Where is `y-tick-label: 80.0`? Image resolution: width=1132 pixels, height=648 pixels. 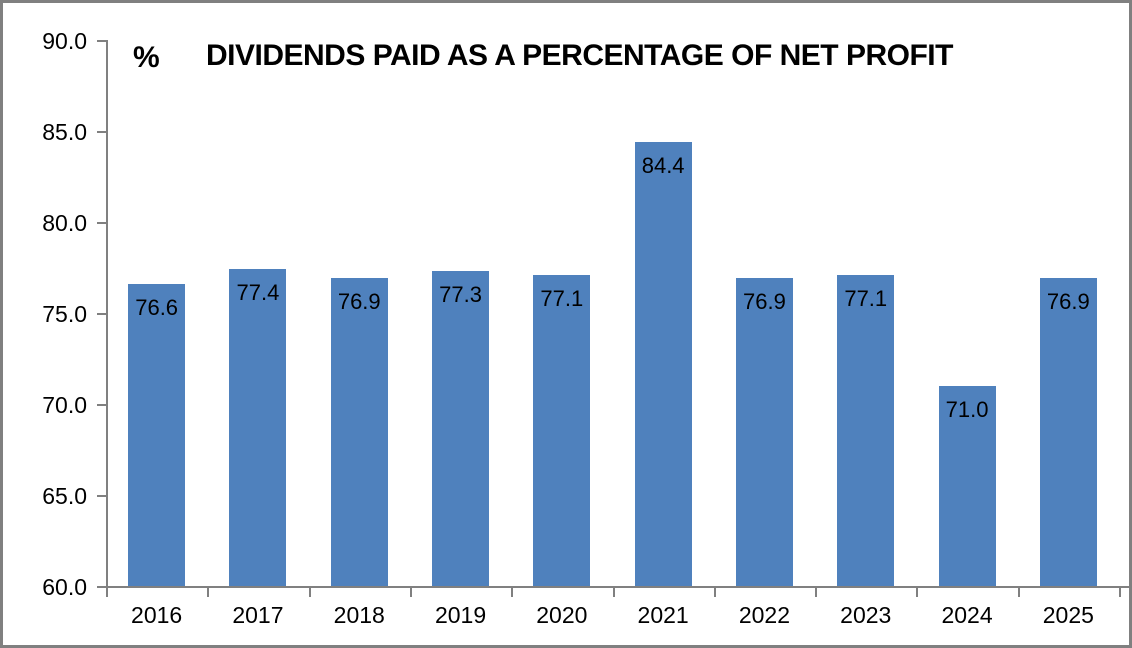
y-tick-label: 80.0 is located at coordinates (64, 223).